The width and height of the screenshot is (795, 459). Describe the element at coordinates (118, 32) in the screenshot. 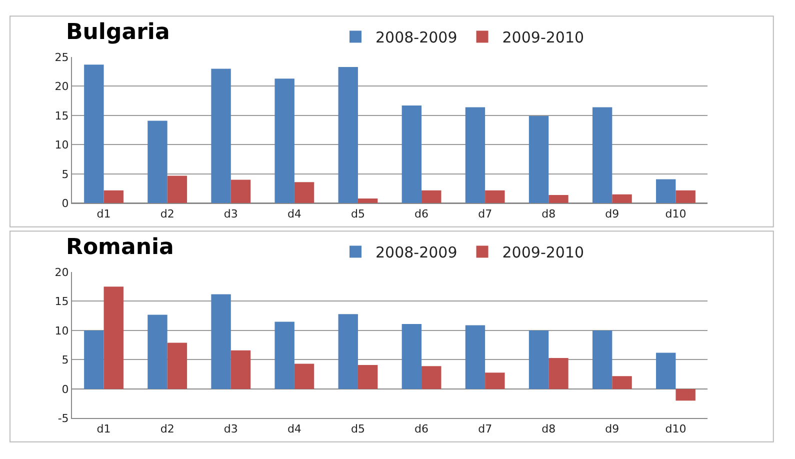

I see `chart-title: Bulgaria` at that location.